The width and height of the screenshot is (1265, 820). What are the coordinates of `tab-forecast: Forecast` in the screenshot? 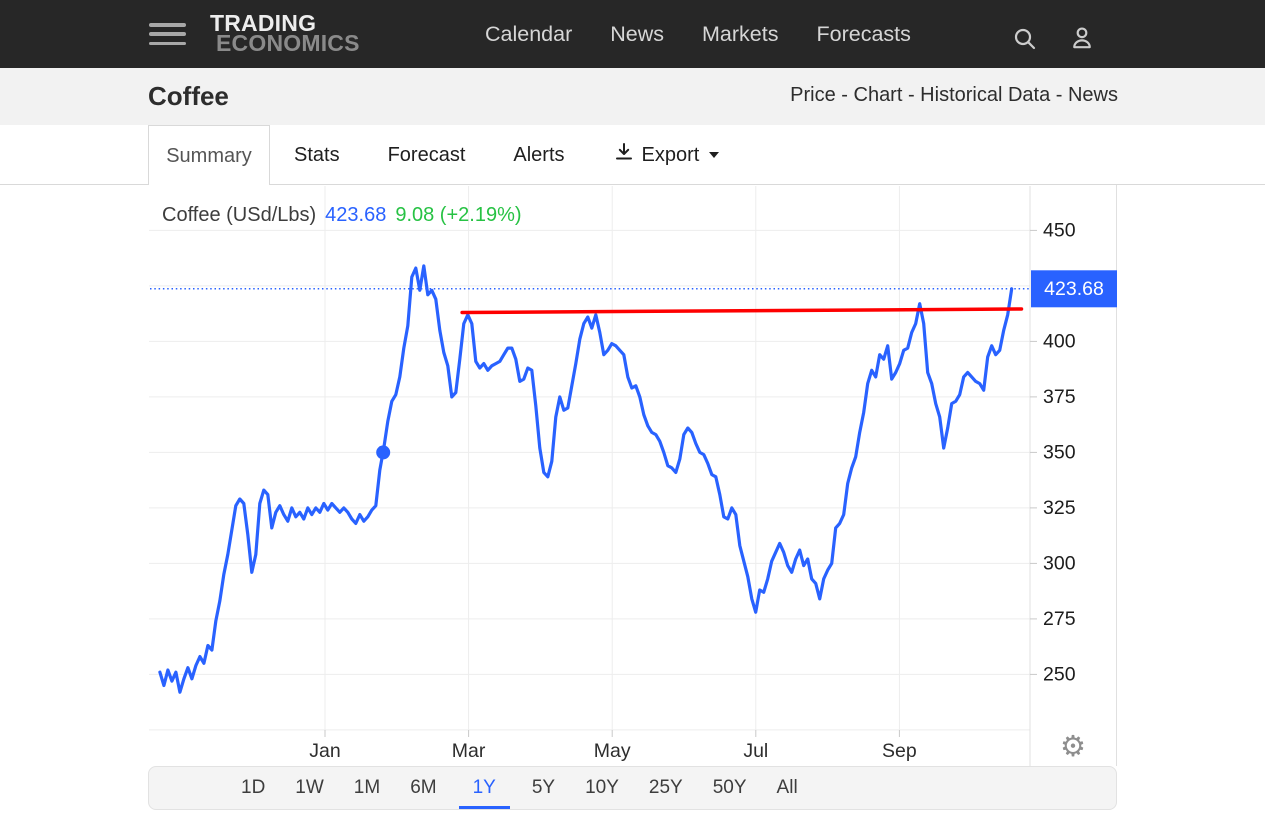 It's located at (426, 154).